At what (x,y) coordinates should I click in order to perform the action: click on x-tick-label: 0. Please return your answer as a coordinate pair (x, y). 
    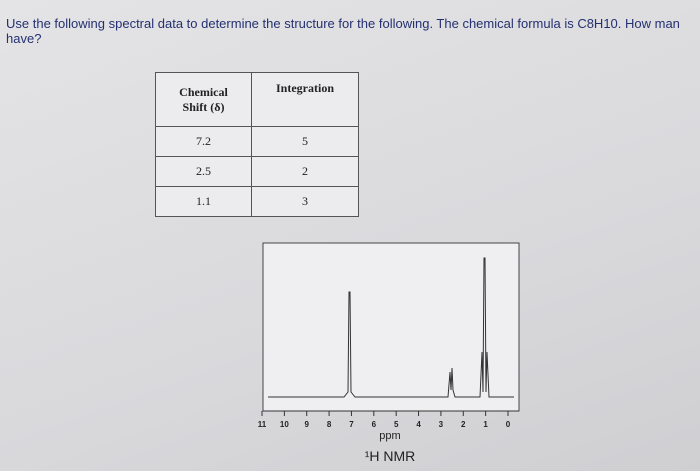
    Looking at the image, I should click on (508, 424).